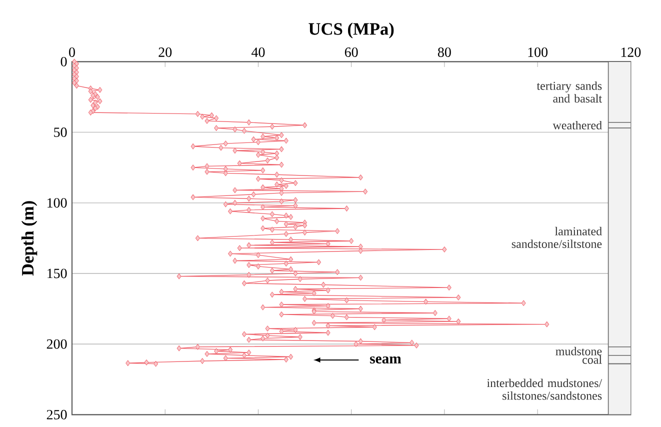 The height and width of the screenshot is (427, 661). Describe the element at coordinates (60, 132) in the screenshot. I see `y-tick-label: 50` at that location.